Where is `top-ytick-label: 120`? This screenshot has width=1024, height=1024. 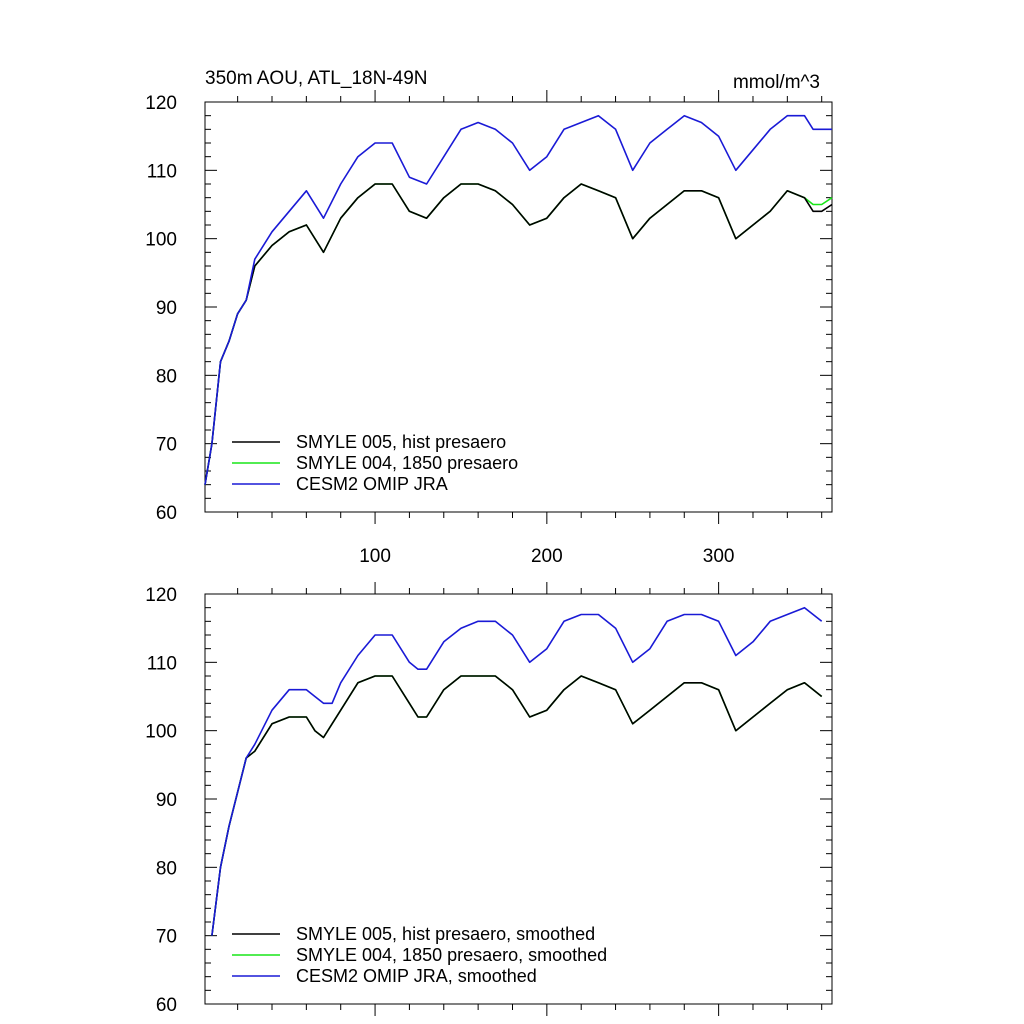
top-ytick-label: 120 is located at coordinates (161, 103).